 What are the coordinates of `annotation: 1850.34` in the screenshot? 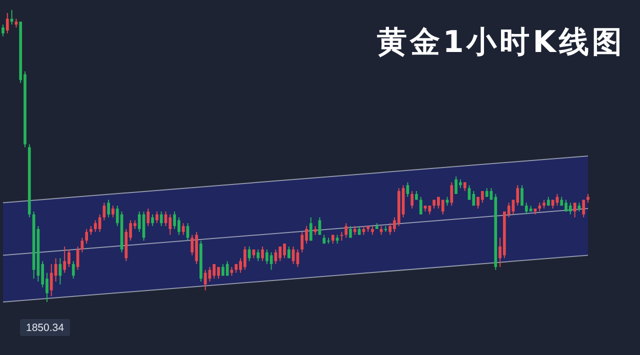 It's located at (45, 328).